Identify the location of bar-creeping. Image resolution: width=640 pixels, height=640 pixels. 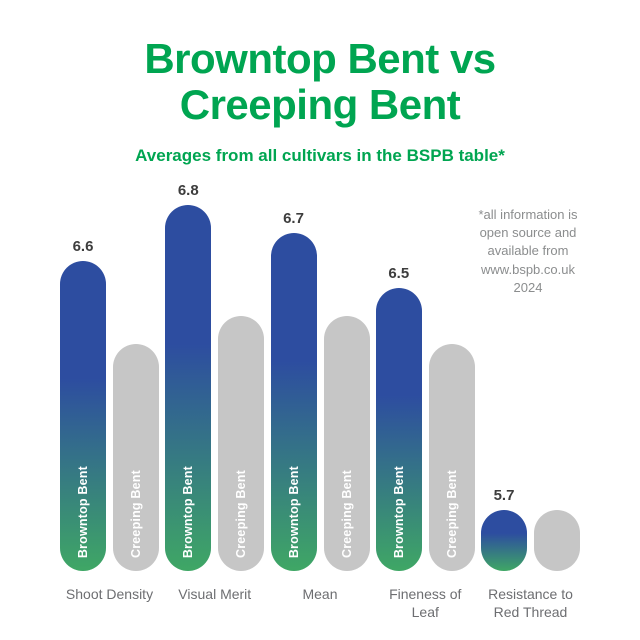
(557, 540).